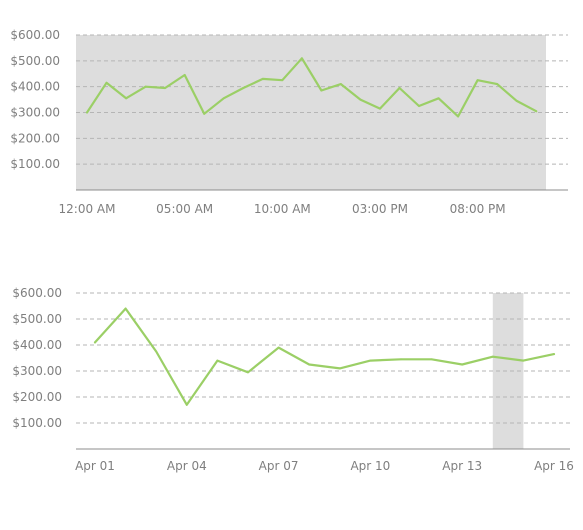  What do you see at coordinates (184, 209) in the screenshot?
I see `x-tick-label: 05:00 AM` at bounding box center [184, 209].